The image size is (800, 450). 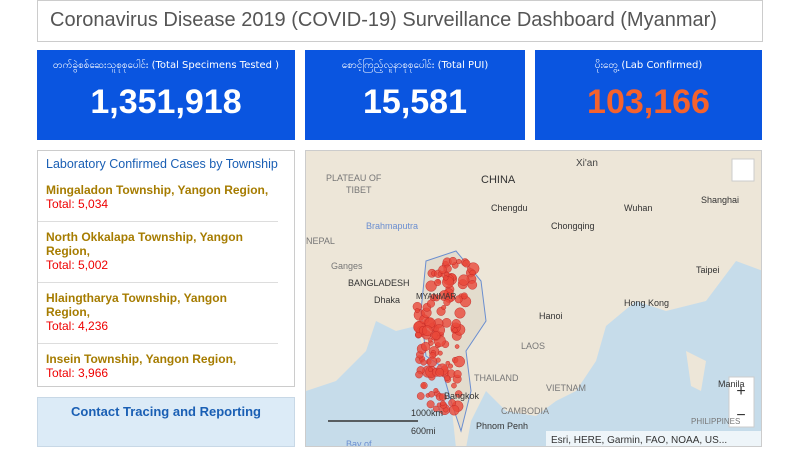 I want to click on scale-km: 1000km, so click(x=427, y=413).